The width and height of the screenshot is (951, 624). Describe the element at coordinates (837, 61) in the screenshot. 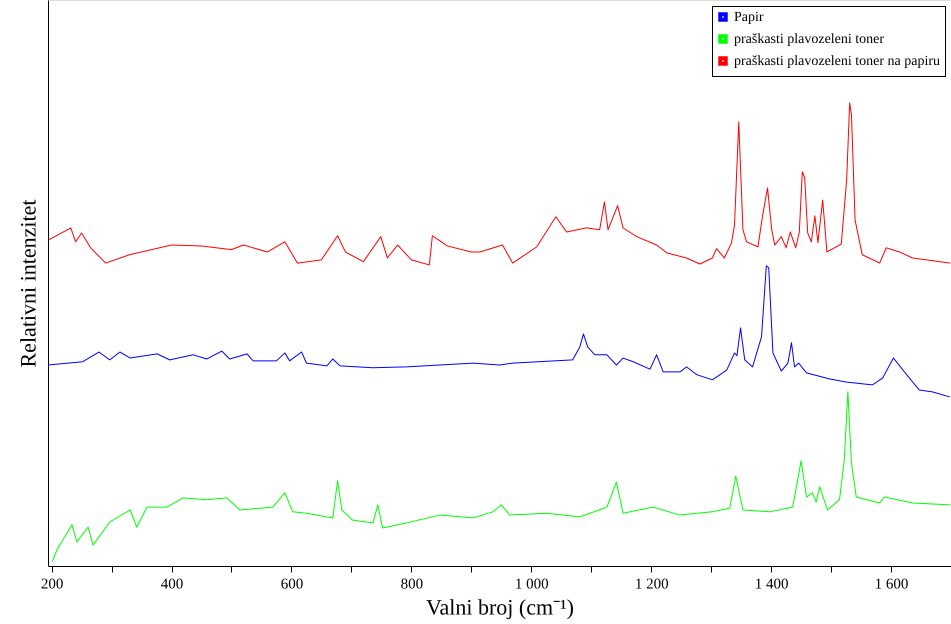

I see `legend-label: praškasti plavozeleni toner na papiru` at that location.